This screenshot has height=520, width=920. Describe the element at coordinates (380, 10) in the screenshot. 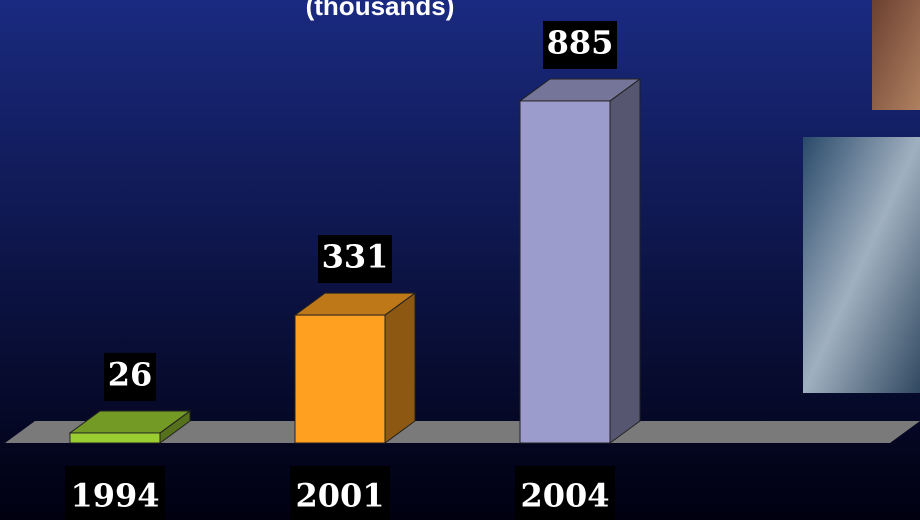

I see `chart-title: (thousands)` at that location.